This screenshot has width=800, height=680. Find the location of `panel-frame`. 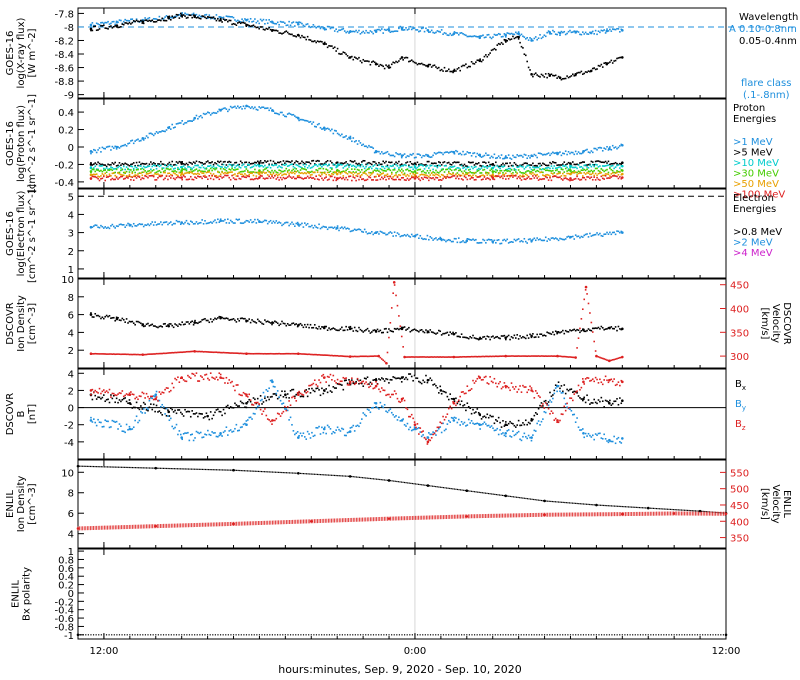

panel-frame is located at coordinates (402, 143).